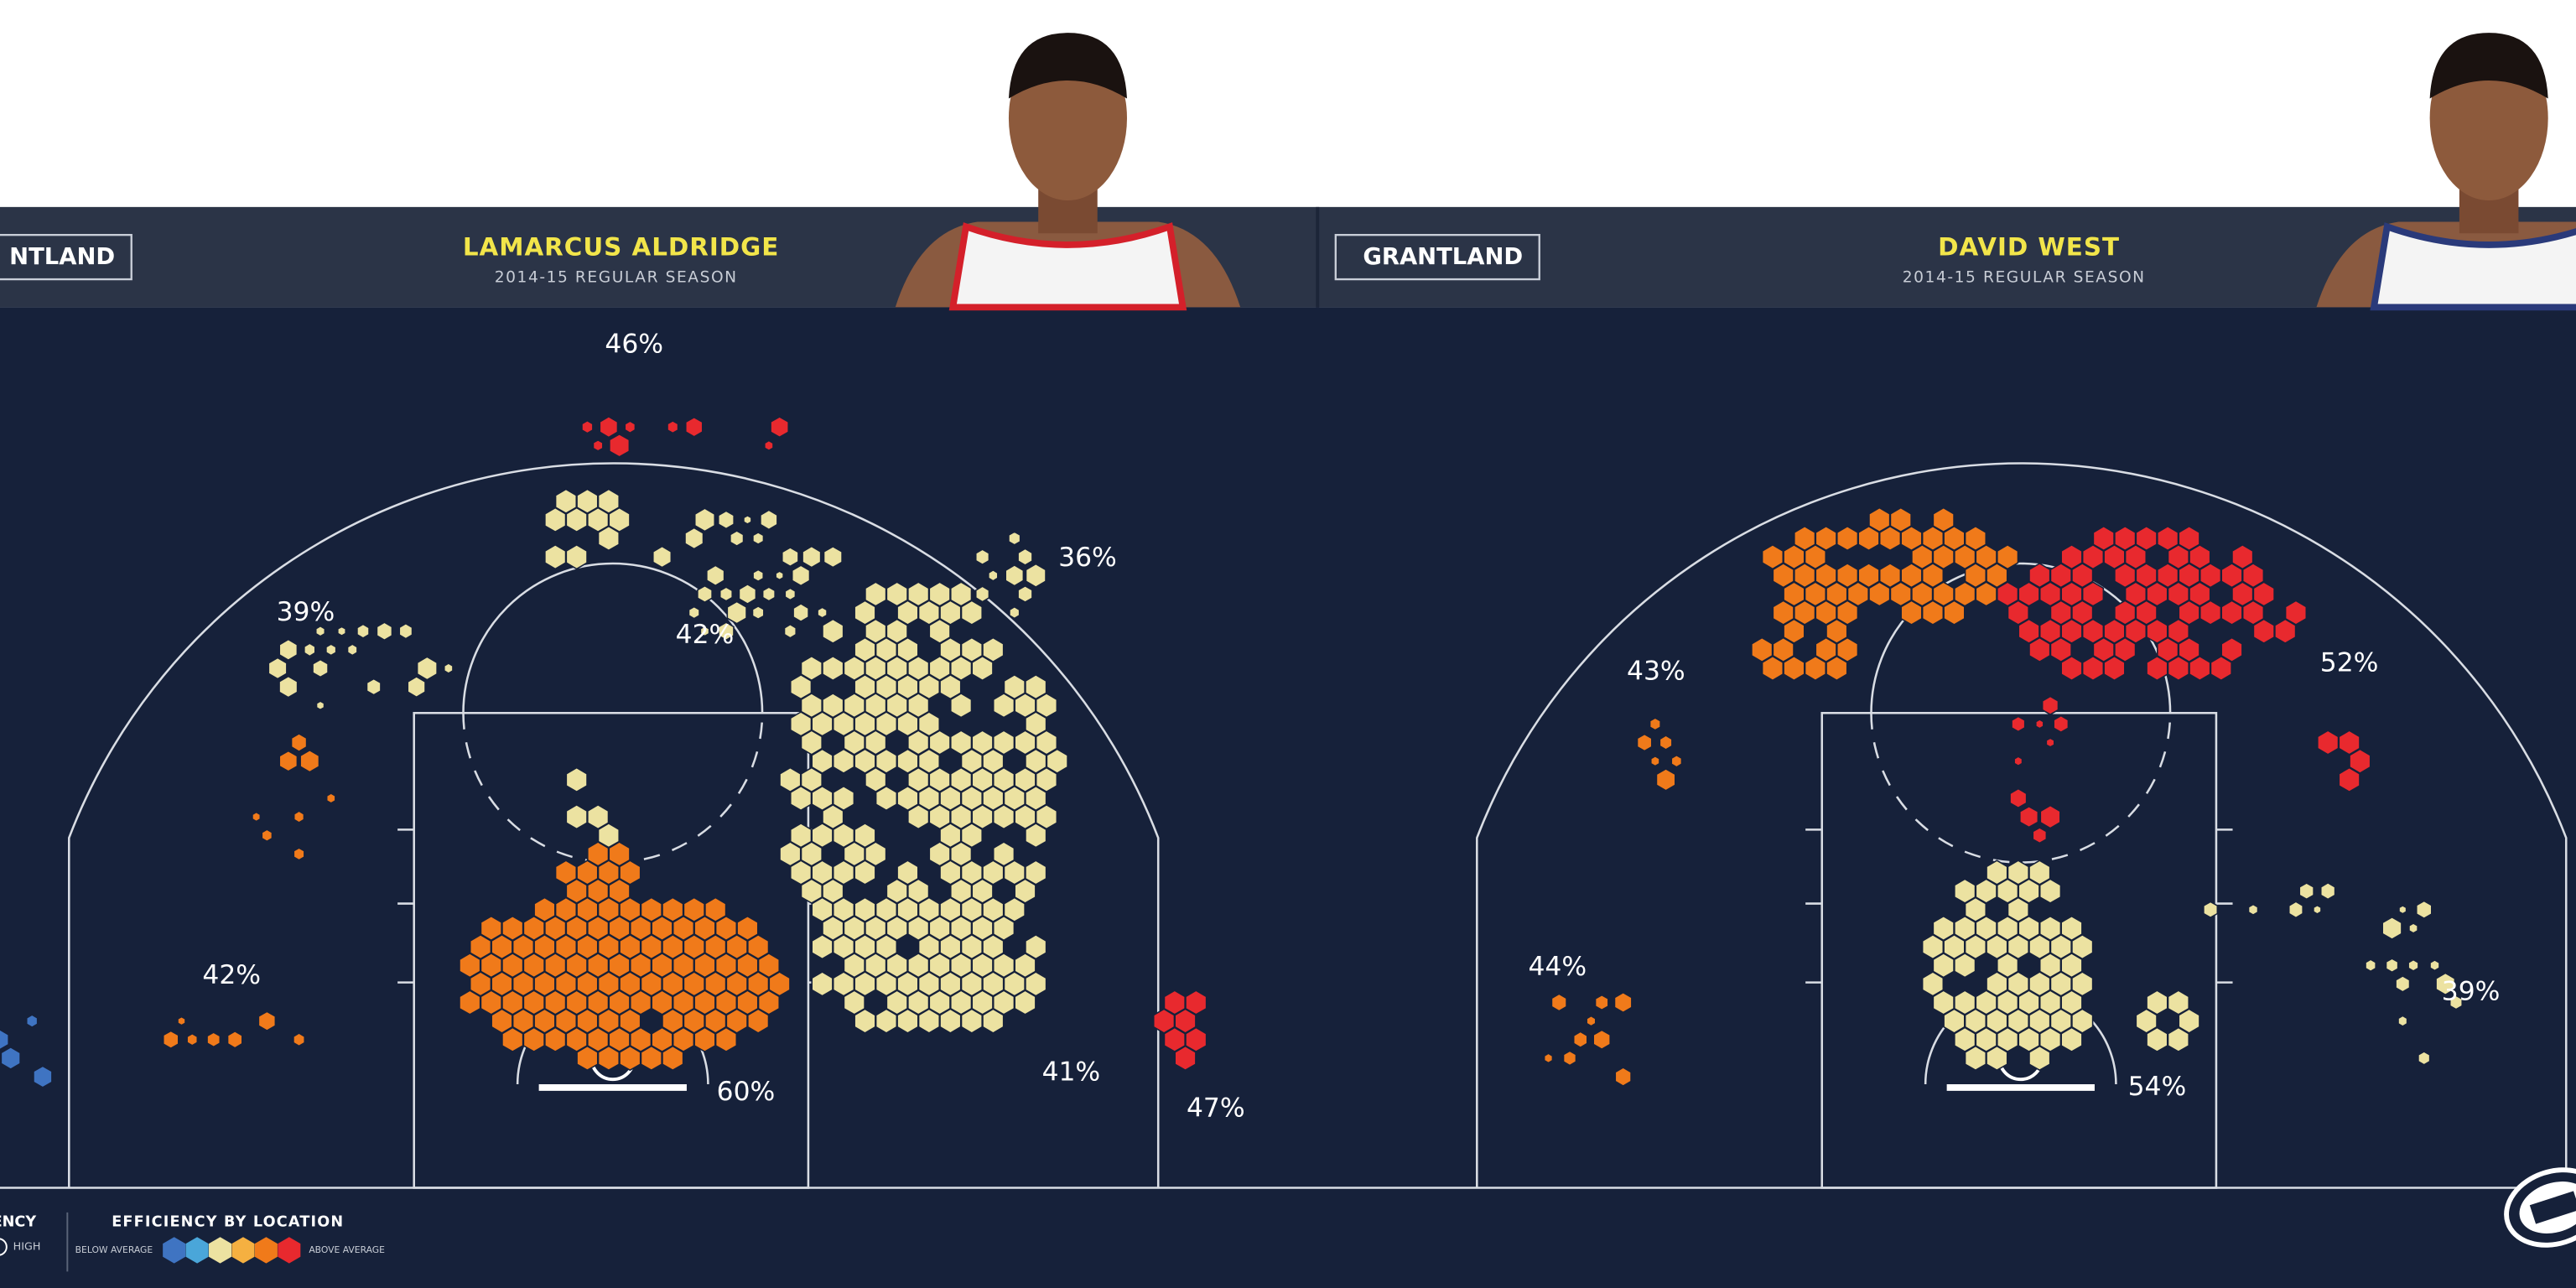  What do you see at coordinates (2540, 1207) in the screenshot?
I see `team-logo` at bounding box center [2540, 1207].